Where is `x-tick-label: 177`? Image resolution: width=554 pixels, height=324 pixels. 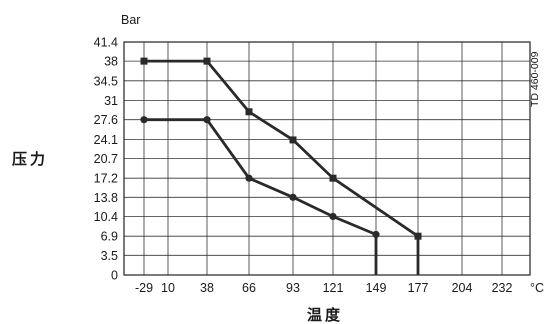 x-tick-label: 177 is located at coordinates (418, 288).